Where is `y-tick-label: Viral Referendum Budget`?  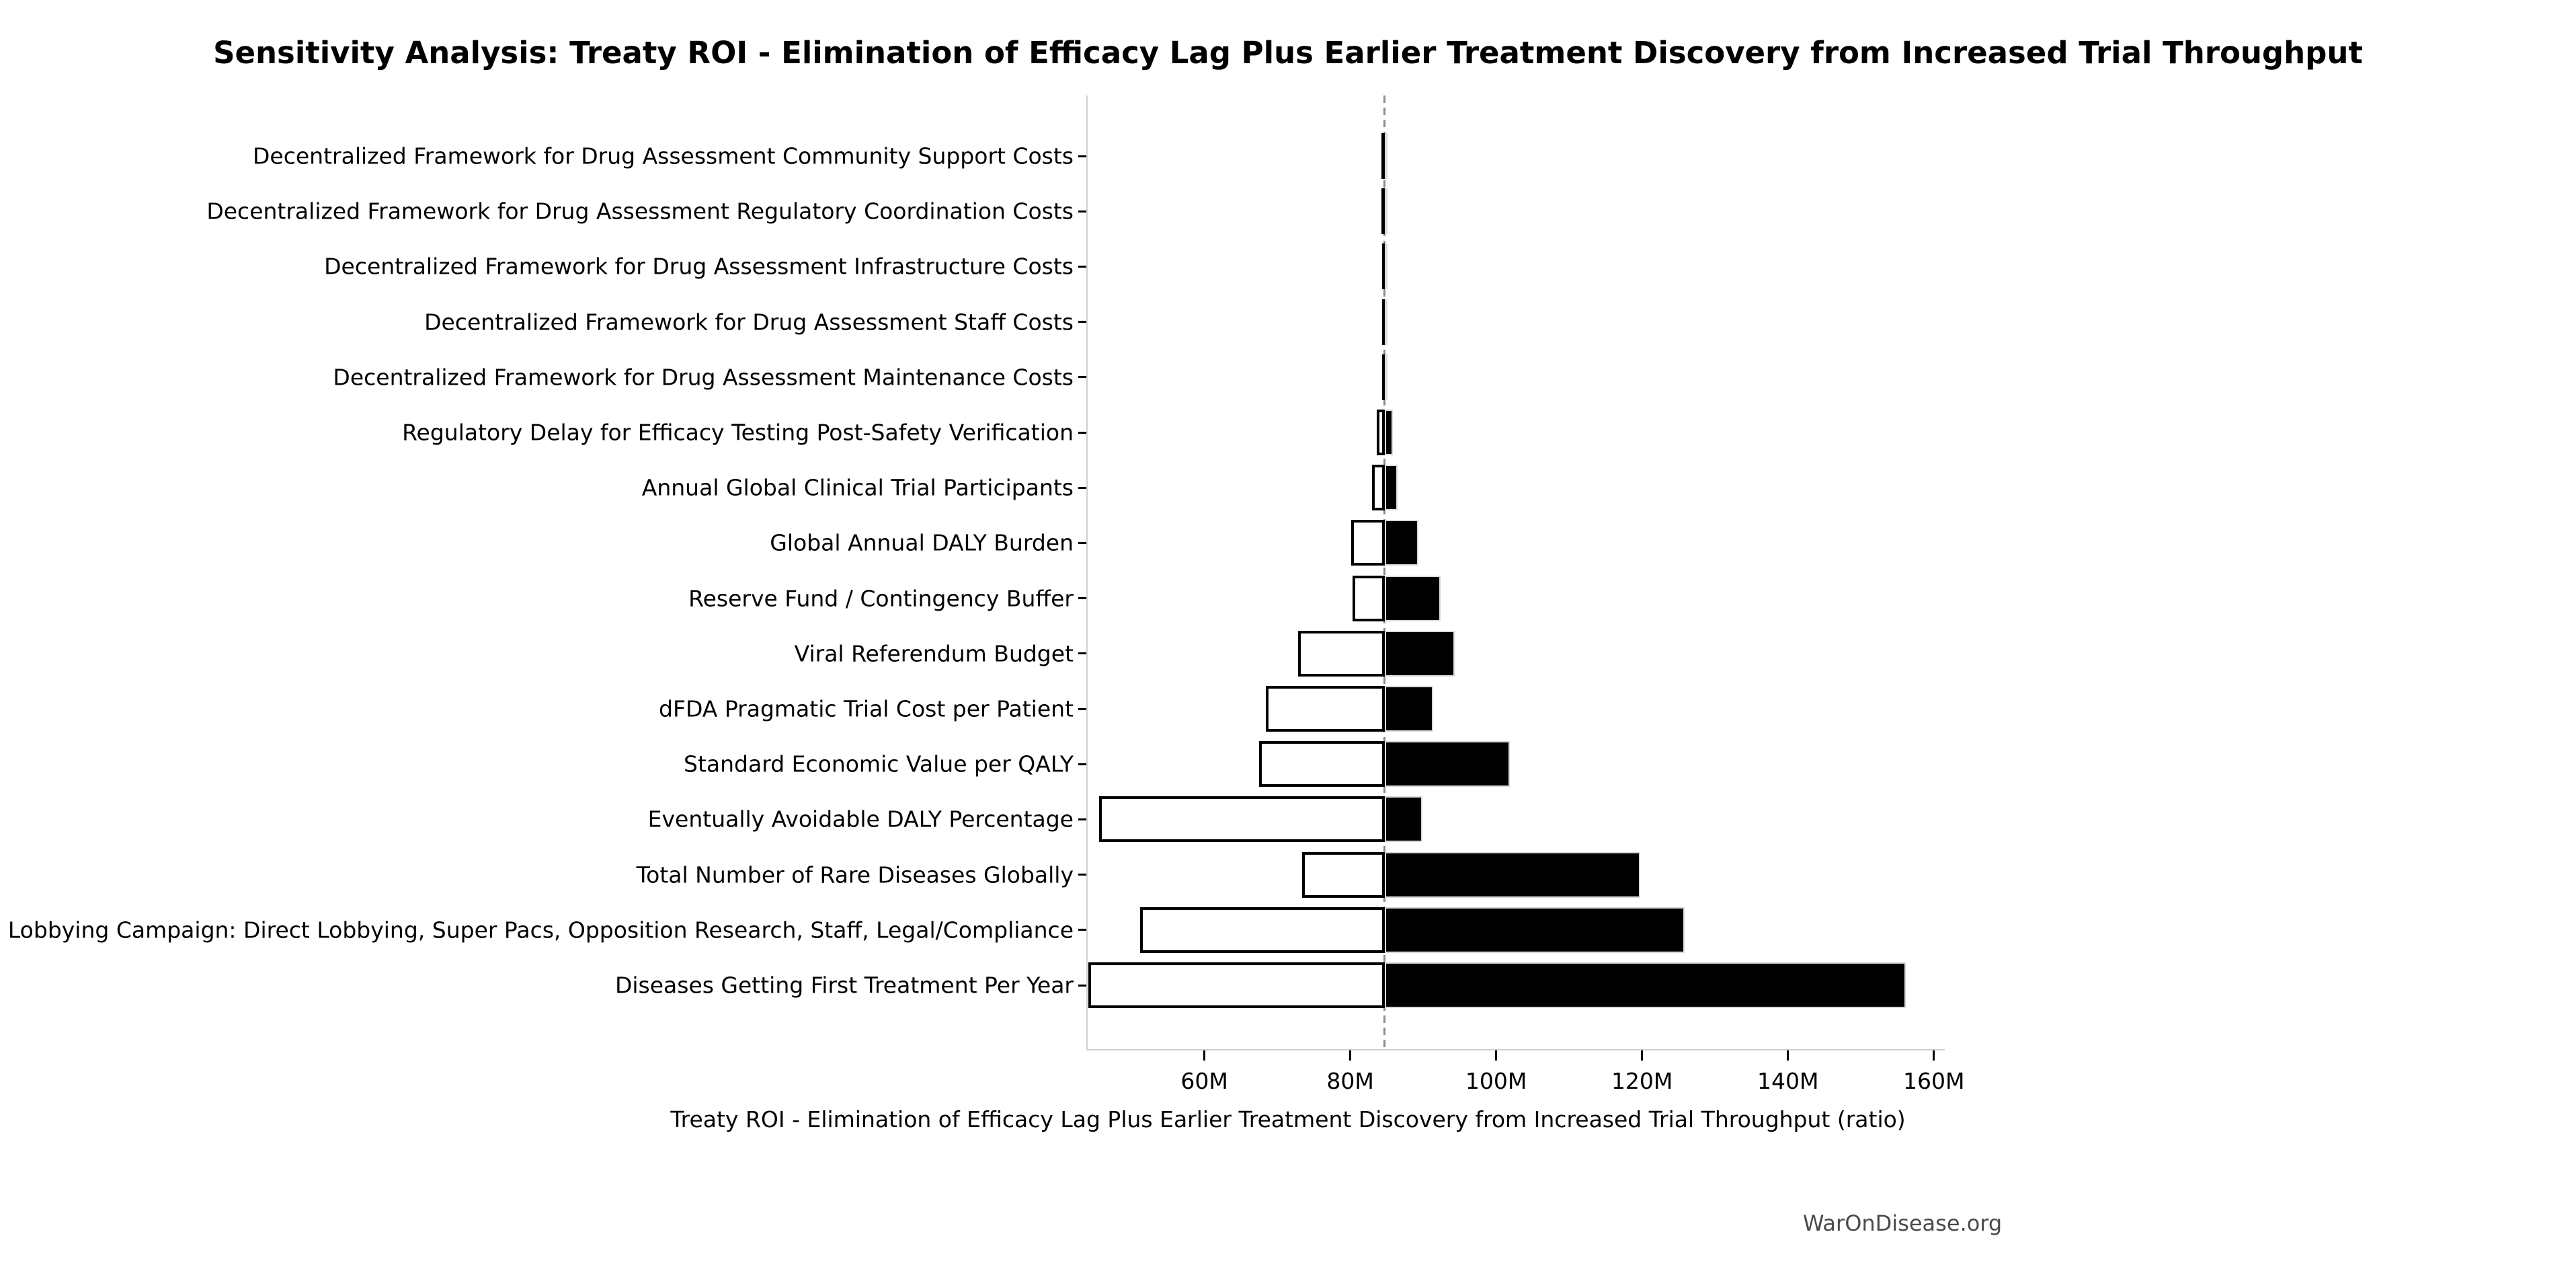 y-tick-label: Viral Referendum Budget is located at coordinates (934, 653).